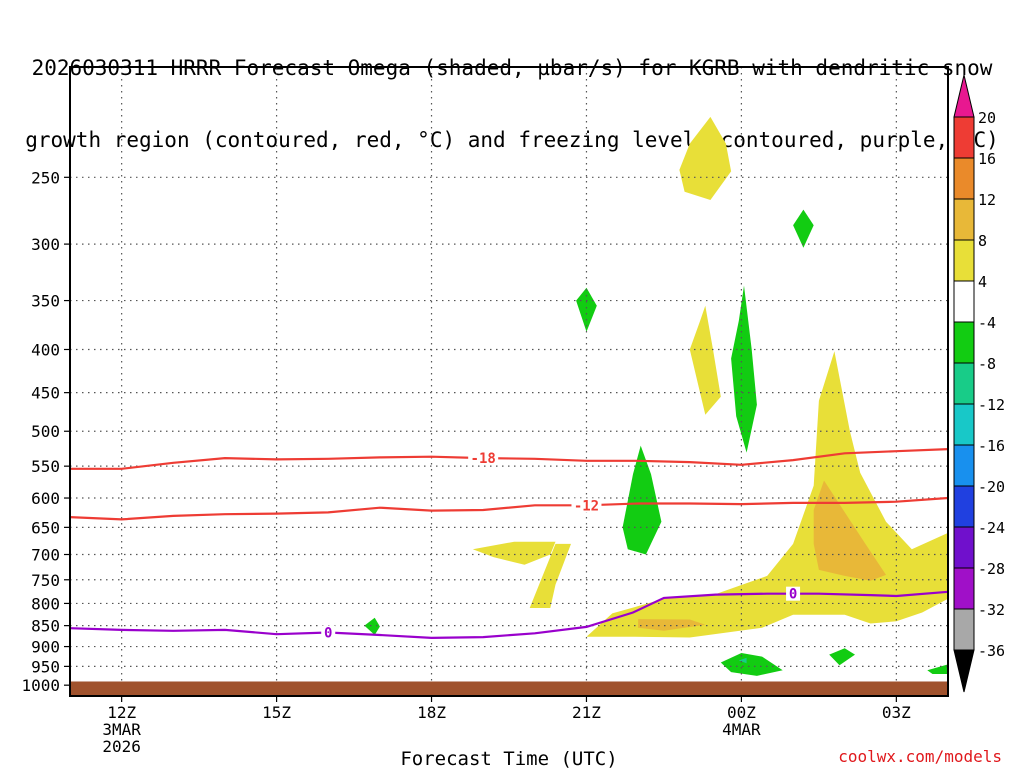 The image size is (1024, 768). Describe the element at coordinates (964, 506) in the screenshot. I see `colorbar-swatch--24` at that location.